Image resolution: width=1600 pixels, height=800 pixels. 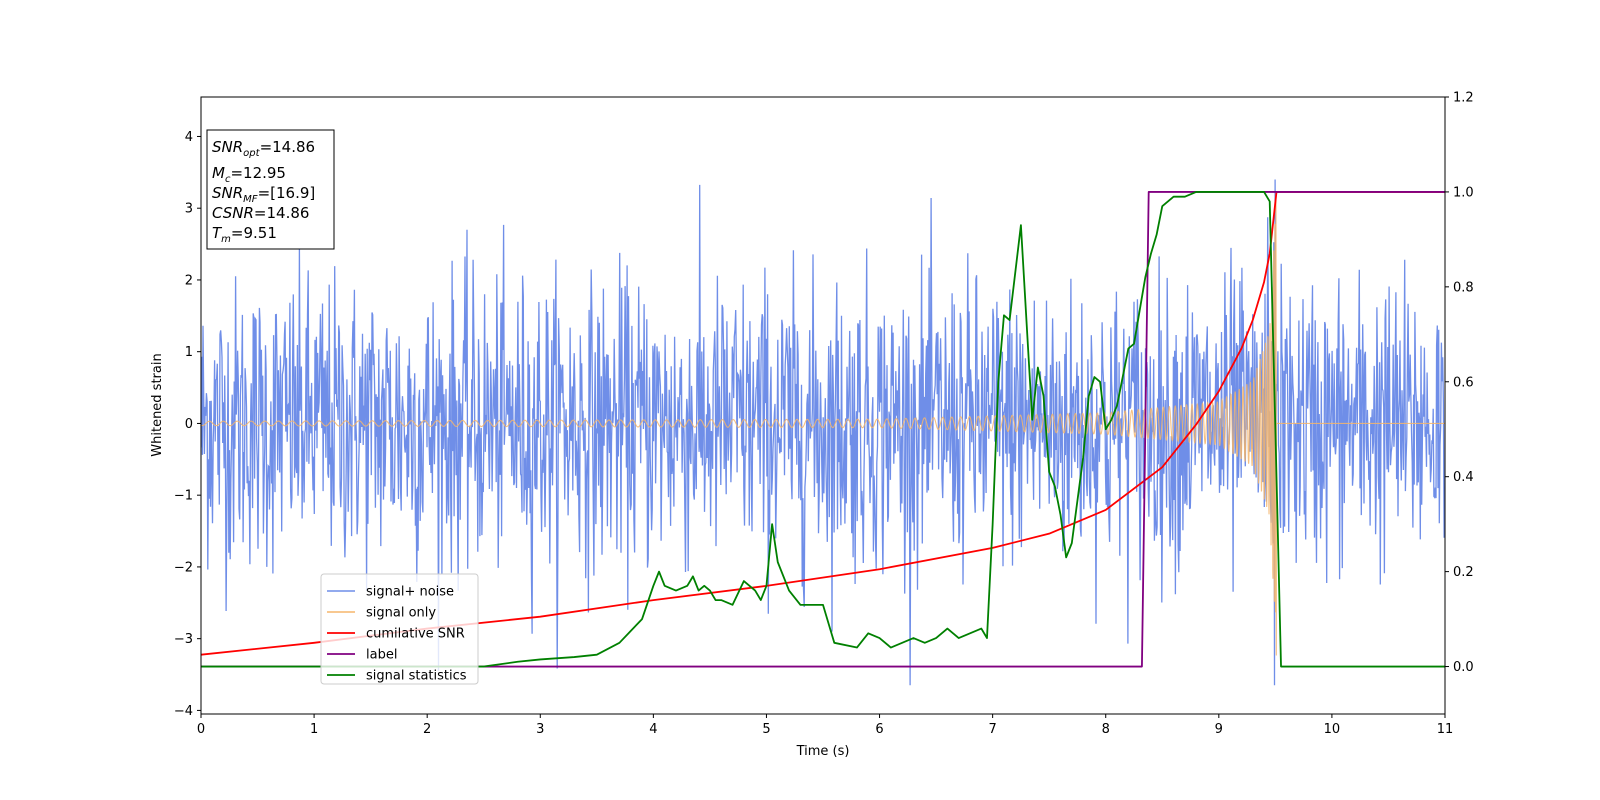 I want to click on left-y-tick-label: −3, so click(x=183, y=639).